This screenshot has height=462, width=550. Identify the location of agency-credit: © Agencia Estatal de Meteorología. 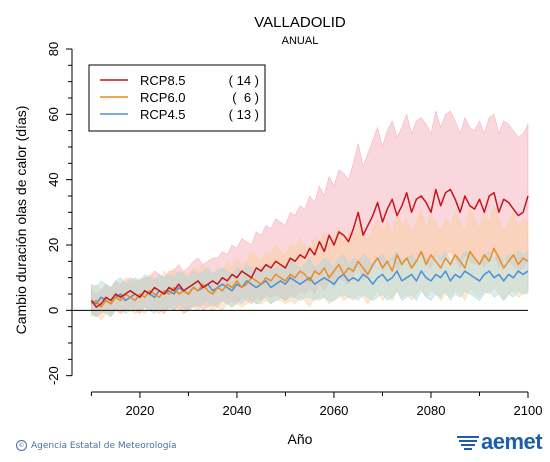
(96, 445).